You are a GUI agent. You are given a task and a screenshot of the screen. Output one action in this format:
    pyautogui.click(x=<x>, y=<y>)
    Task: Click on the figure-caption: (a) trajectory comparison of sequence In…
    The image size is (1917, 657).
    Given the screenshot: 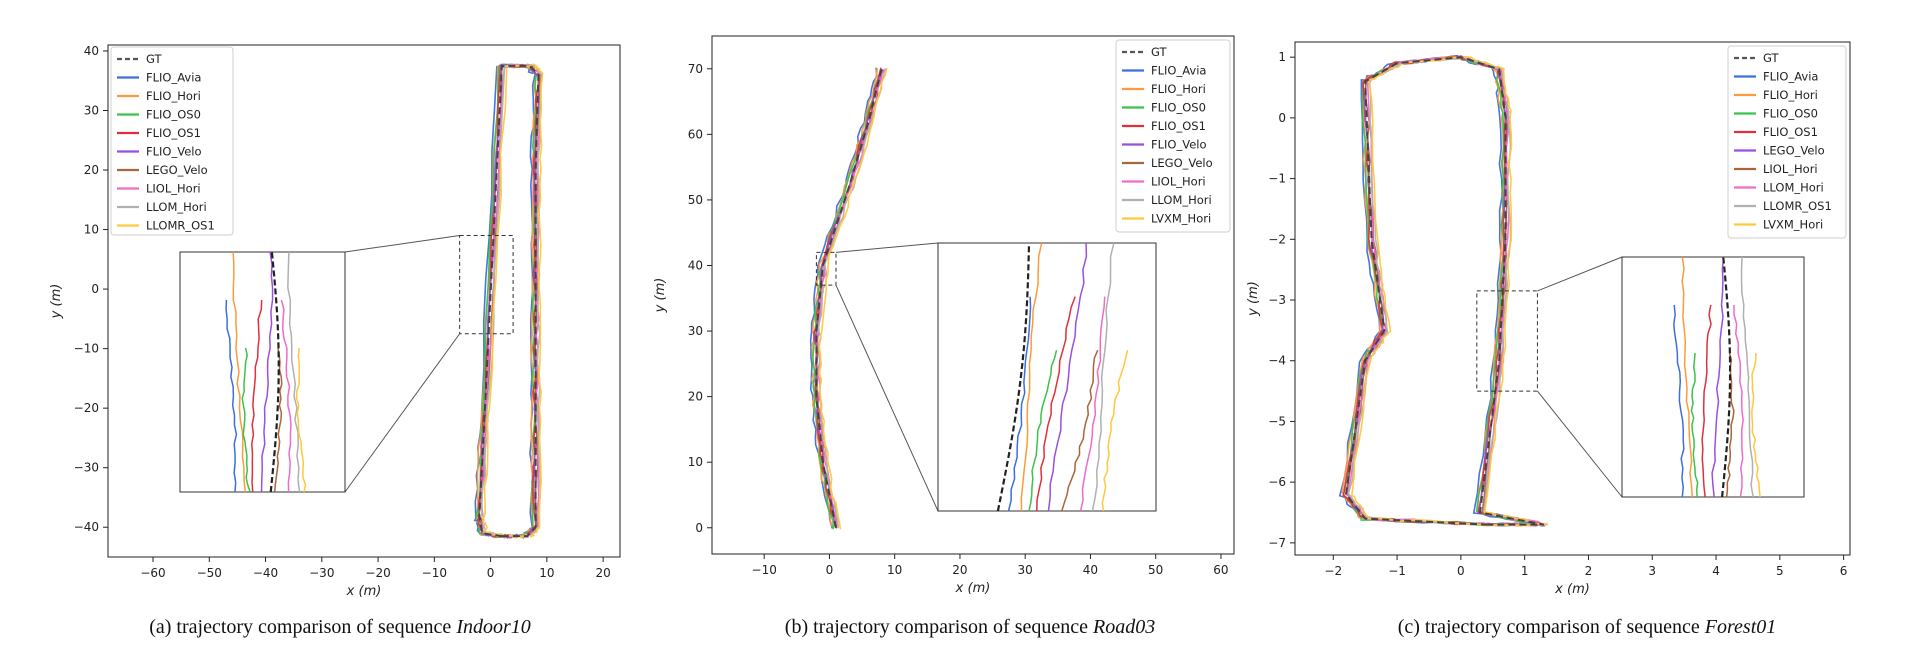 What is the action you would take?
    pyautogui.click(x=340, y=627)
    